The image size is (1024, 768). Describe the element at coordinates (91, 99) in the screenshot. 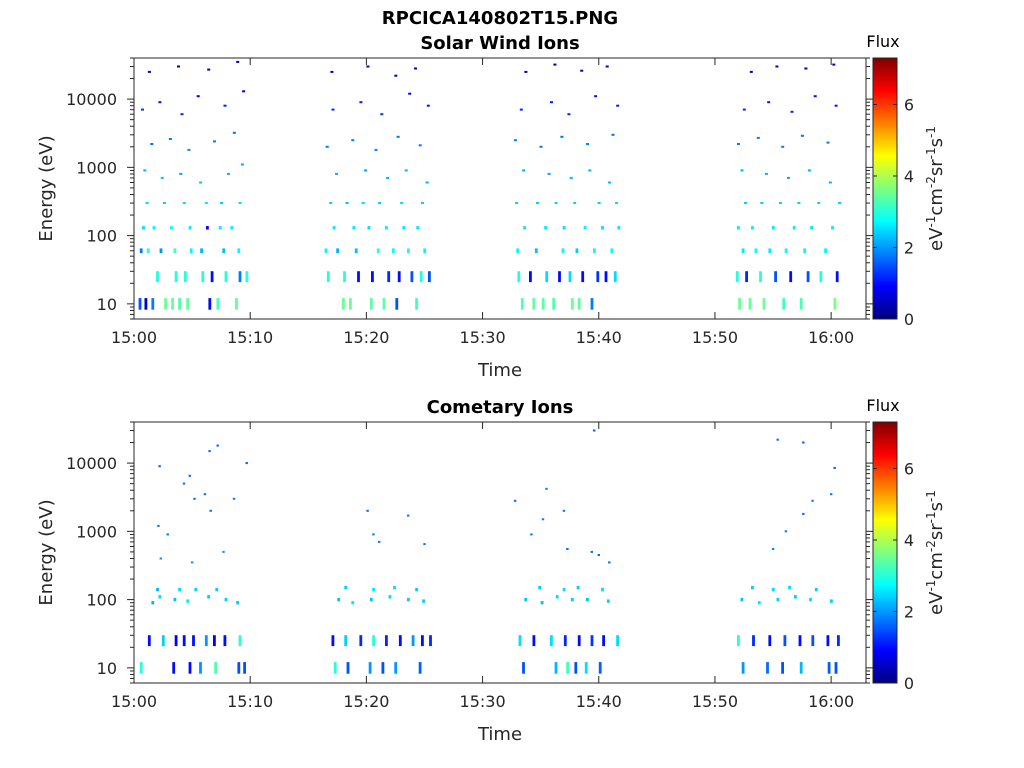

I see `y-tick-label: 10000` at that location.